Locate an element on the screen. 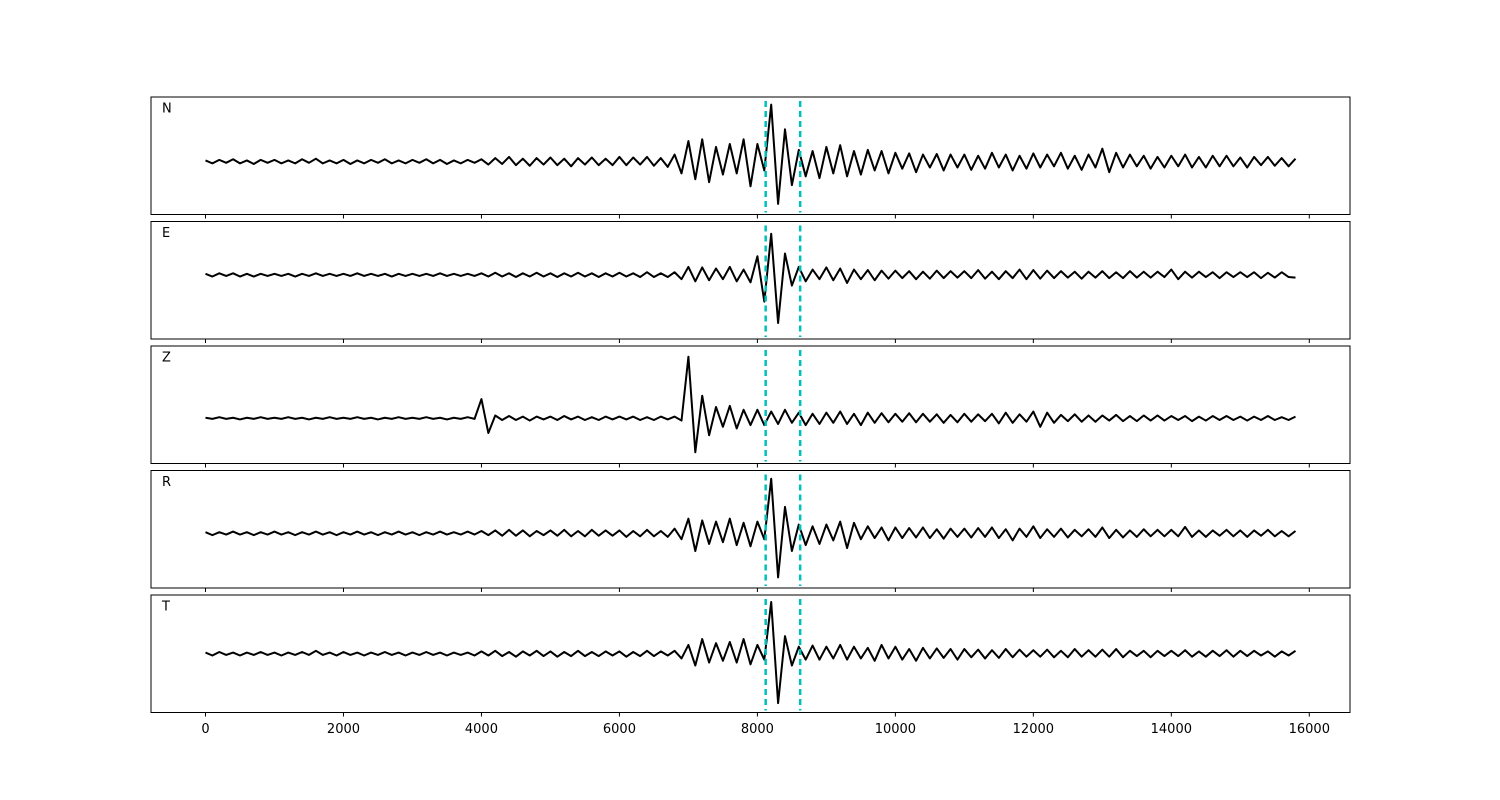 The height and width of the screenshot is (800, 1500). x-tick-label: 6000 is located at coordinates (619, 729).